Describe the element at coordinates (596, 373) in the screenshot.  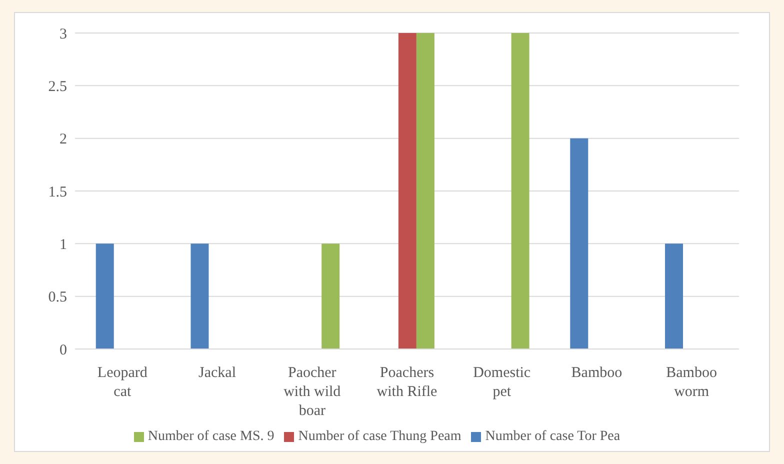
I see `x-tick-label: Bamboo` at that location.